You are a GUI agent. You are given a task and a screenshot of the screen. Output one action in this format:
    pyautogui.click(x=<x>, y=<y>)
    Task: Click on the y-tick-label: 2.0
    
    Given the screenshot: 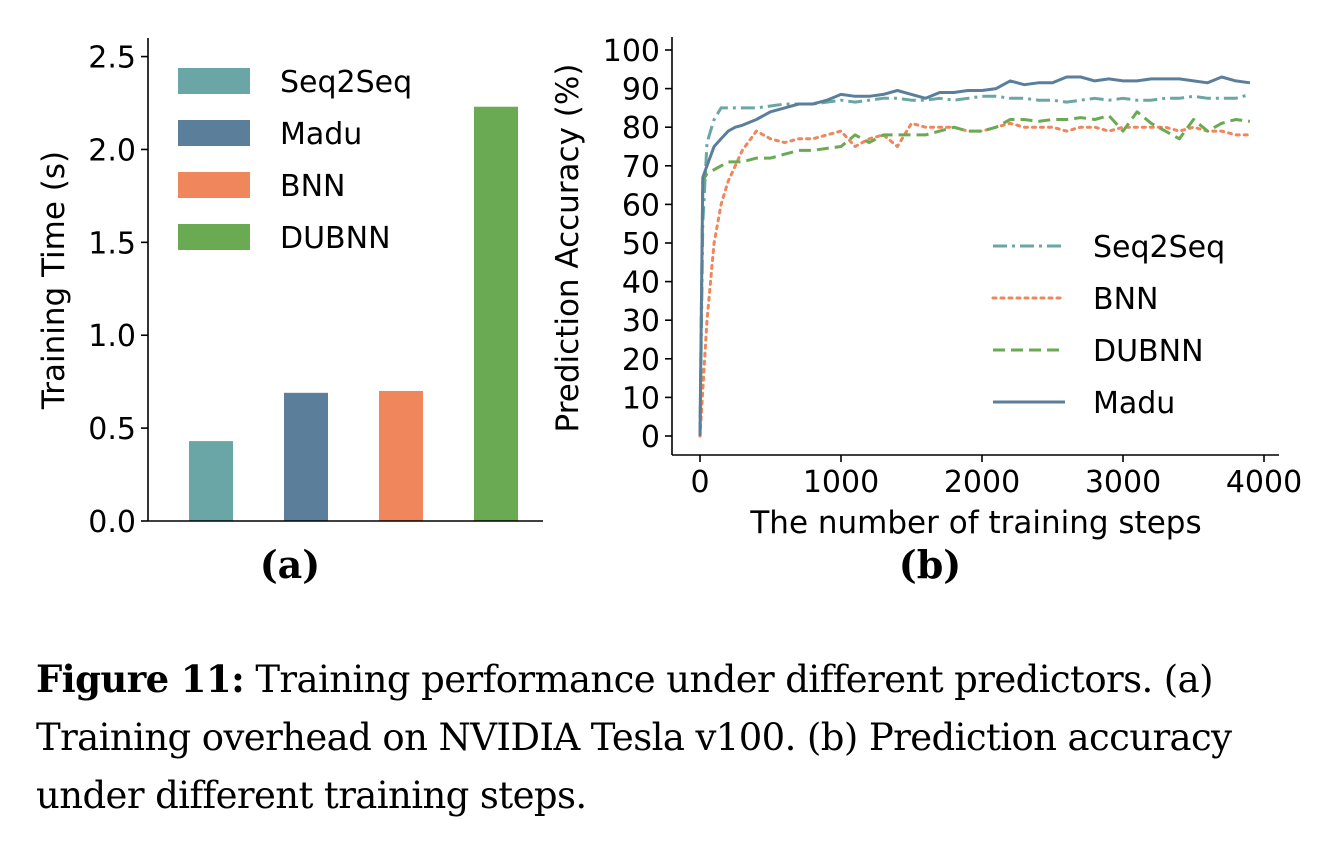 What is the action you would take?
    pyautogui.click(x=112, y=150)
    